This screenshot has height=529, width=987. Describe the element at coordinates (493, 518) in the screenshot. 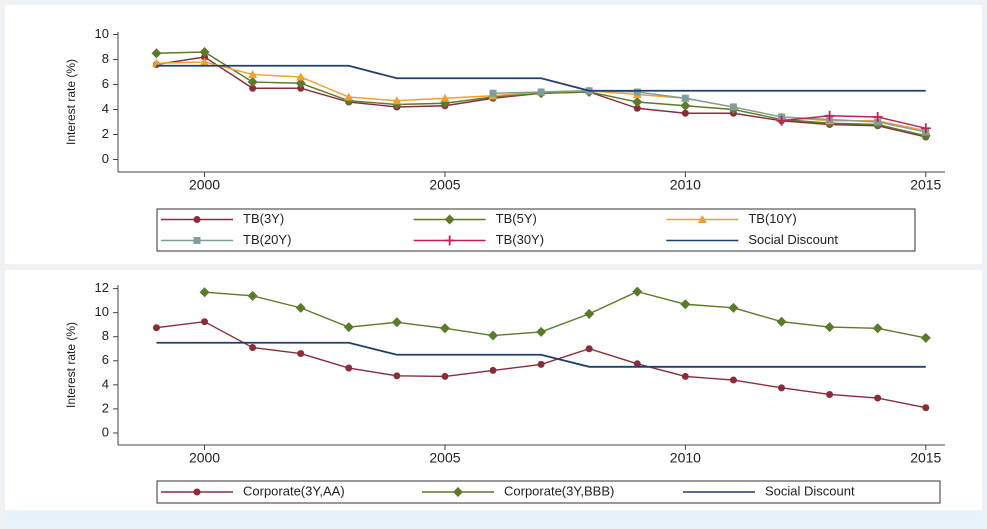

I see `footer-strip` at that location.